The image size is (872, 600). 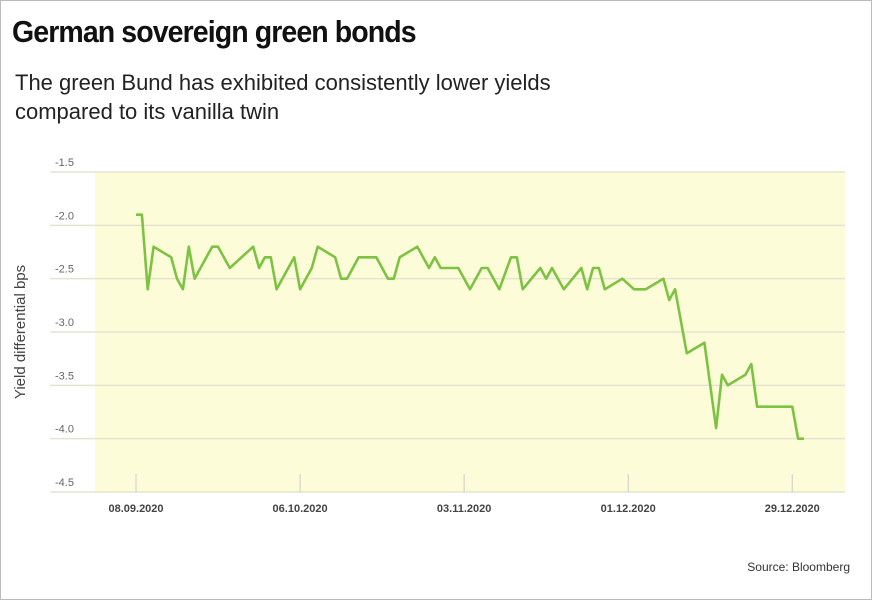 I want to click on chart-title: German sovereign green bonds, so click(x=214, y=31).